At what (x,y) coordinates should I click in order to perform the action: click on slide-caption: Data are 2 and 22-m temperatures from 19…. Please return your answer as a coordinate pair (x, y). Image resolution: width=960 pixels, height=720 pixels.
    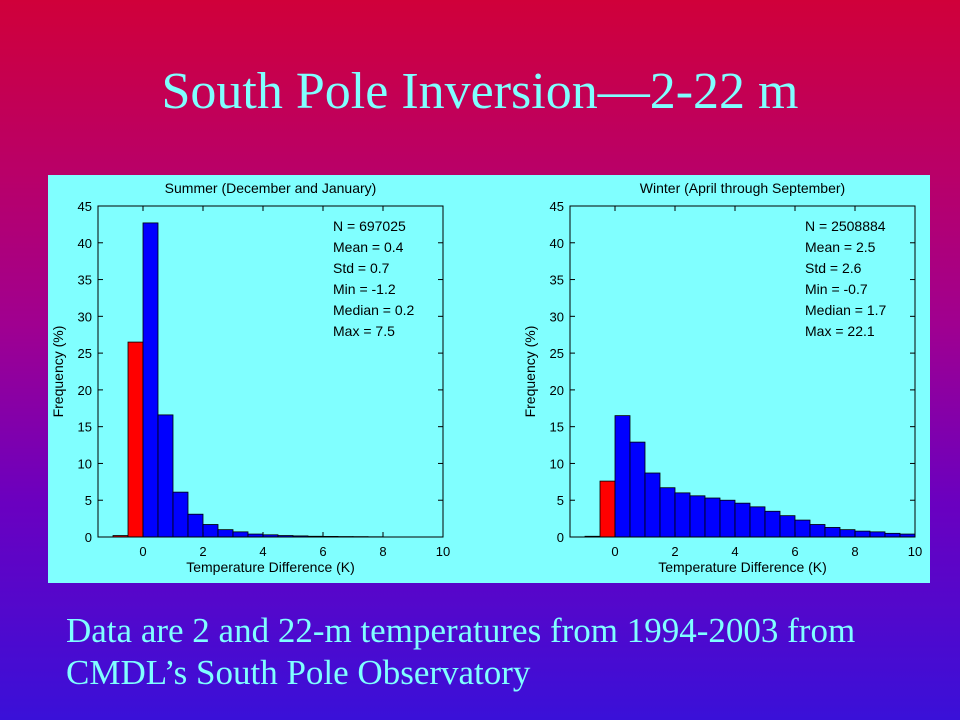
    Looking at the image, I should click on (506, 652).